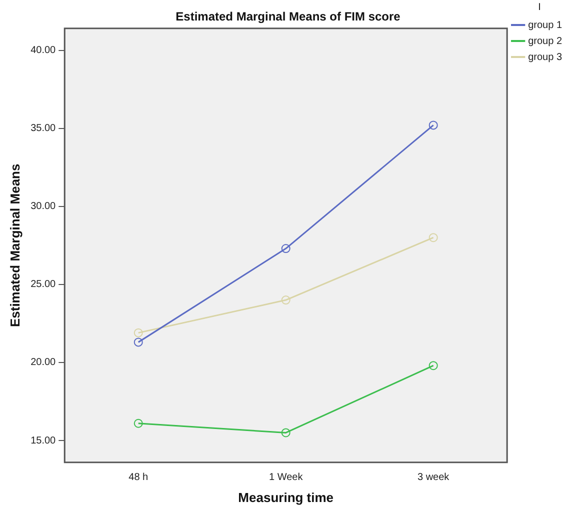  I want to click on legend-label: group 1, so click(545, 25).